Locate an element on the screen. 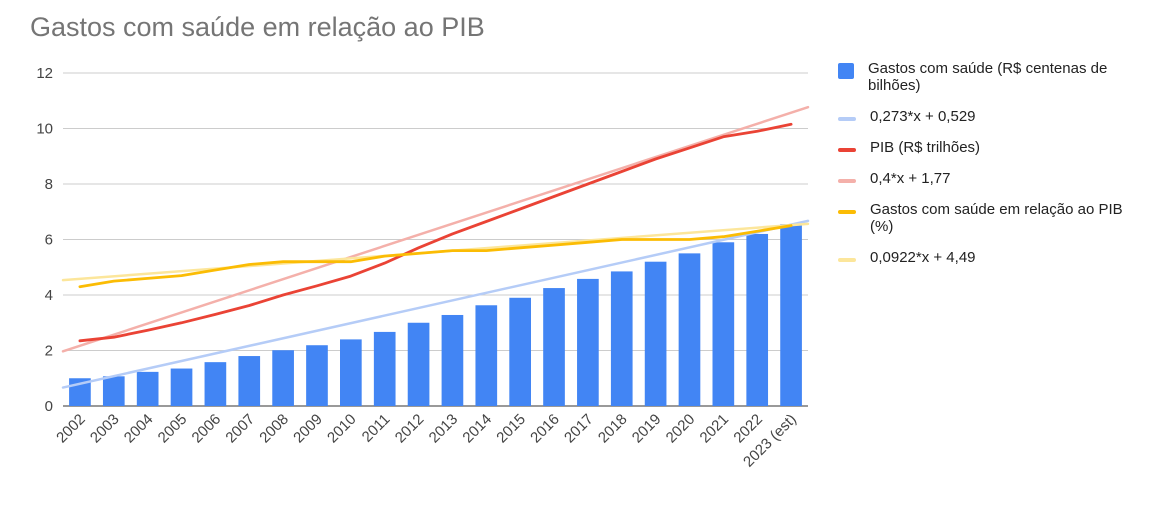 The image size is (1160, 508). x-tick-label: 2006 is located at coordinates (207, 429).